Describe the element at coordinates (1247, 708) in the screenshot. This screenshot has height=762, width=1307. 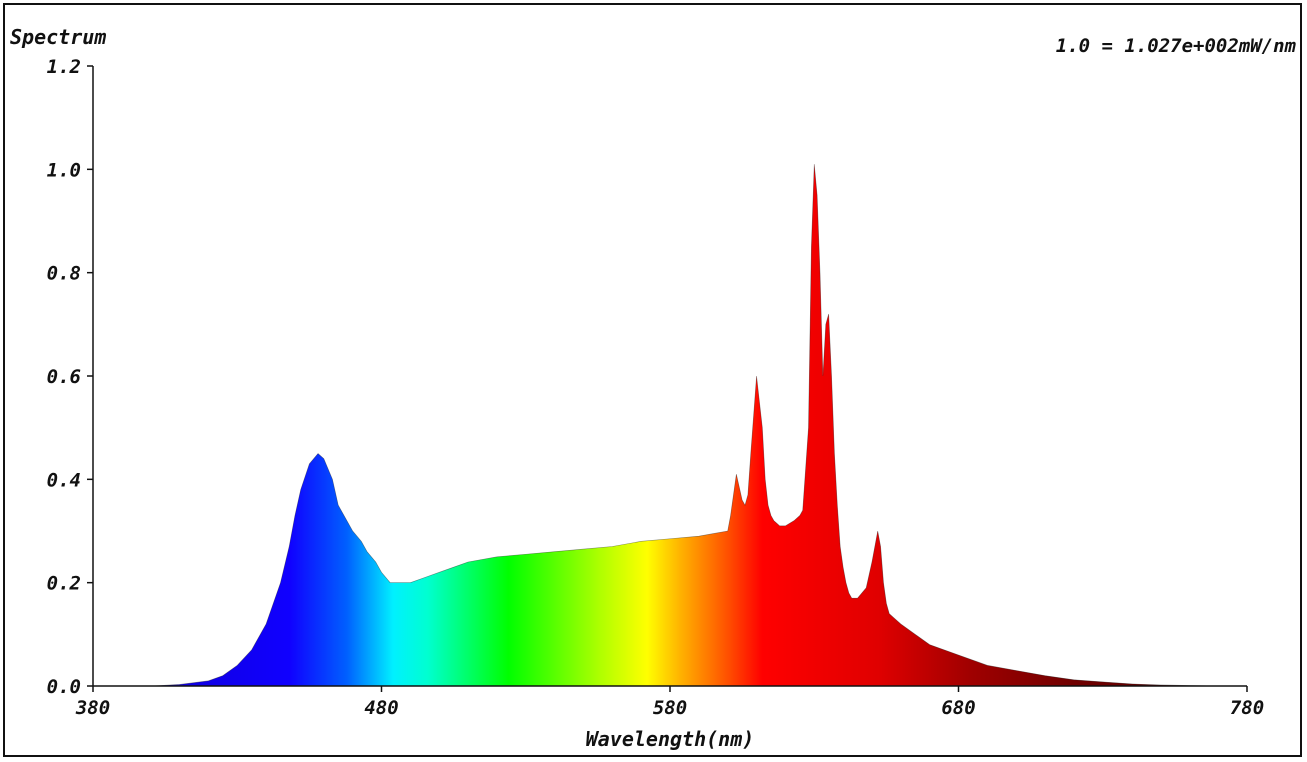
I see `x-tick-label: 780` at that location.